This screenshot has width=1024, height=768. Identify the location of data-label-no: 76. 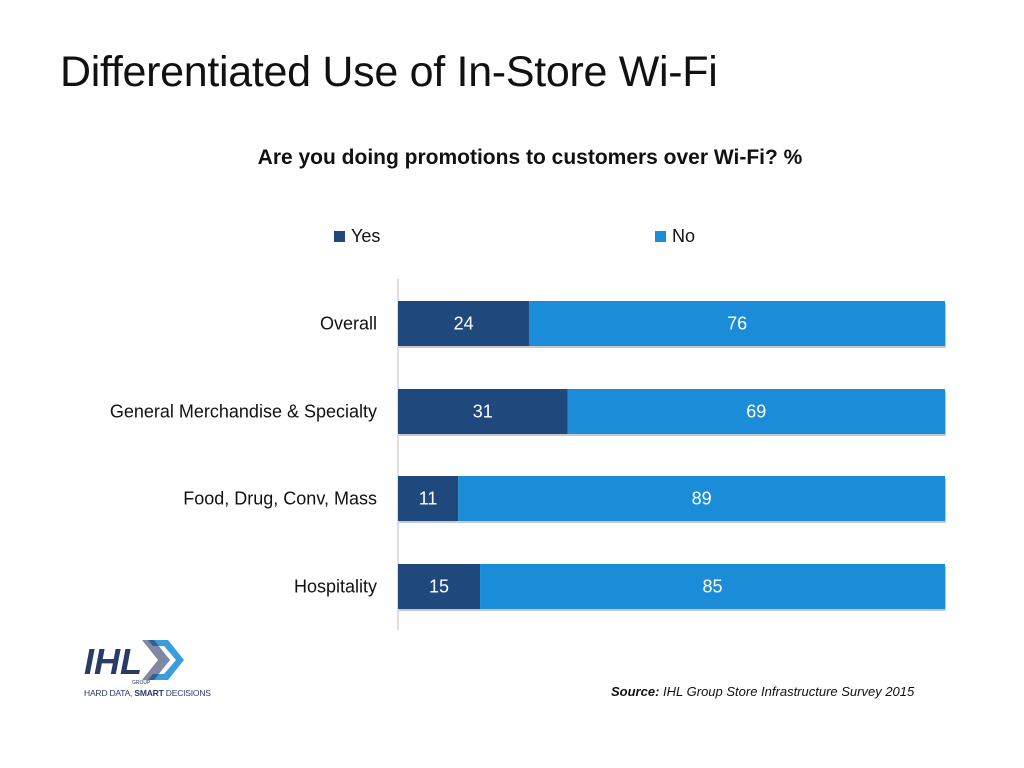
(737, 324).